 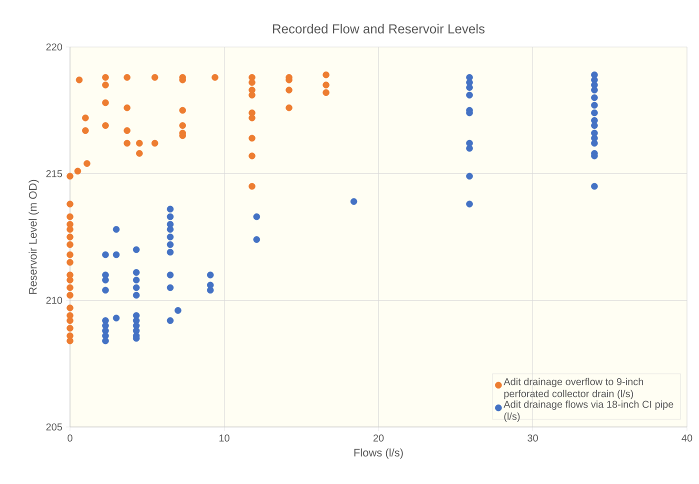 I want to click on y-tick-label: 210, so click(x=54, y=300).